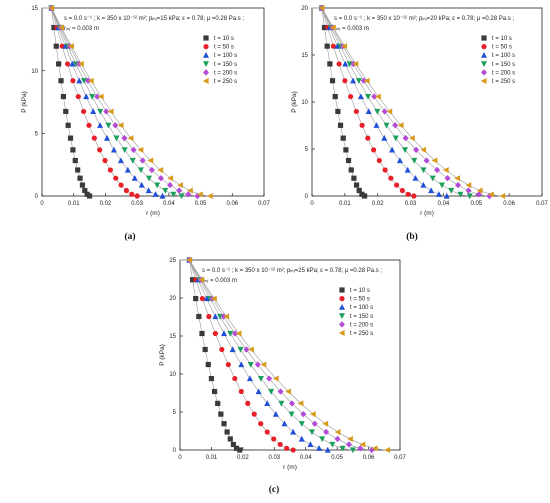 The image size is (550, 503). What do you see at coordinates (360, 300) in the screenshot?
I see `legend-label: t = 50 s` at bounding box center [360, 300].